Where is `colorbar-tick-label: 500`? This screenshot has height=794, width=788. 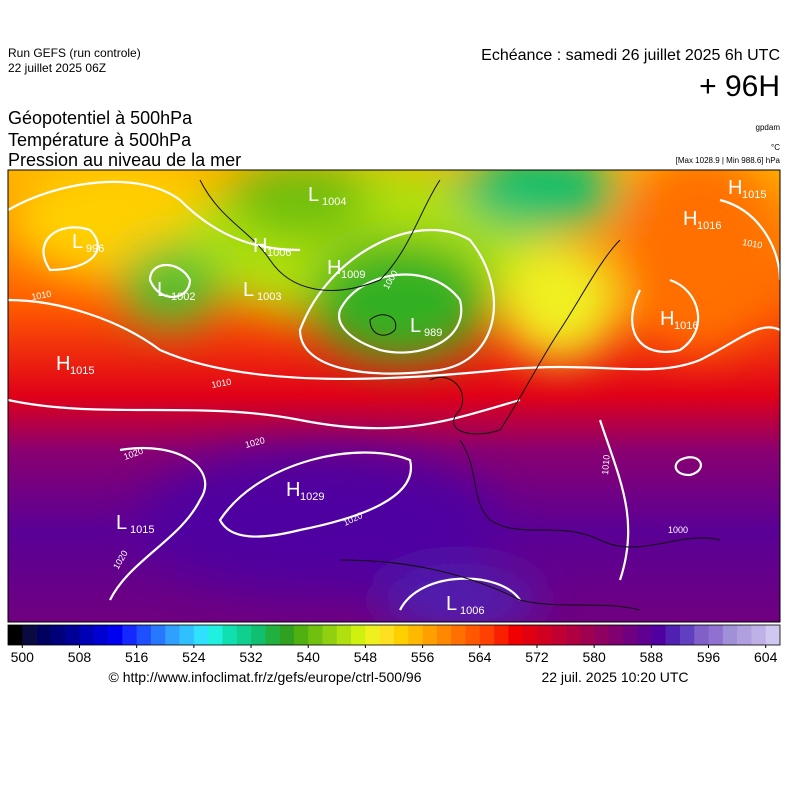
colorbar-tick-label: 500 is located at coordinates (23, 657).